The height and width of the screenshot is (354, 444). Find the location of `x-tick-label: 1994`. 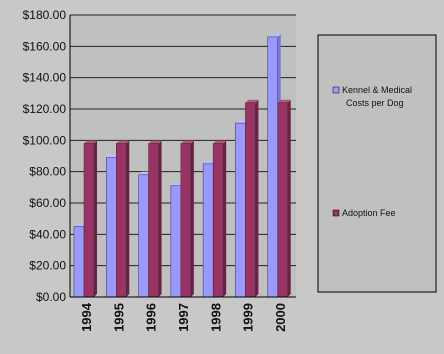

x-tick-label: 1994 is located at coordinates (86, 317).